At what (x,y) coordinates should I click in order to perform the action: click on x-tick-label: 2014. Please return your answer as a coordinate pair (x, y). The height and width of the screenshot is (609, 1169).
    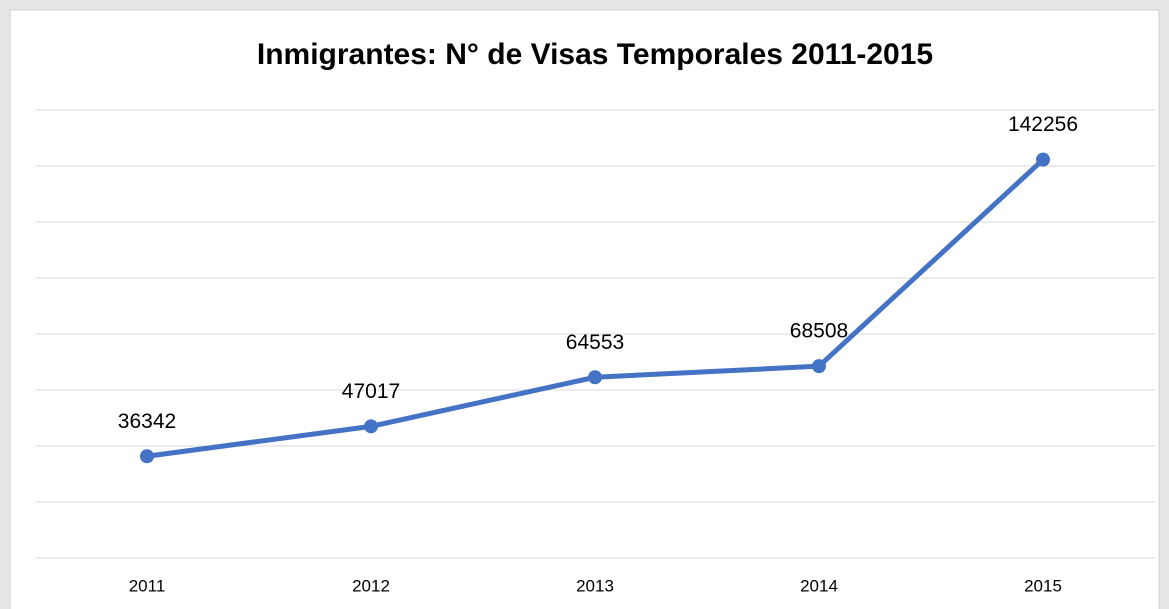
    Looking at the image, I should click on (819, 585).